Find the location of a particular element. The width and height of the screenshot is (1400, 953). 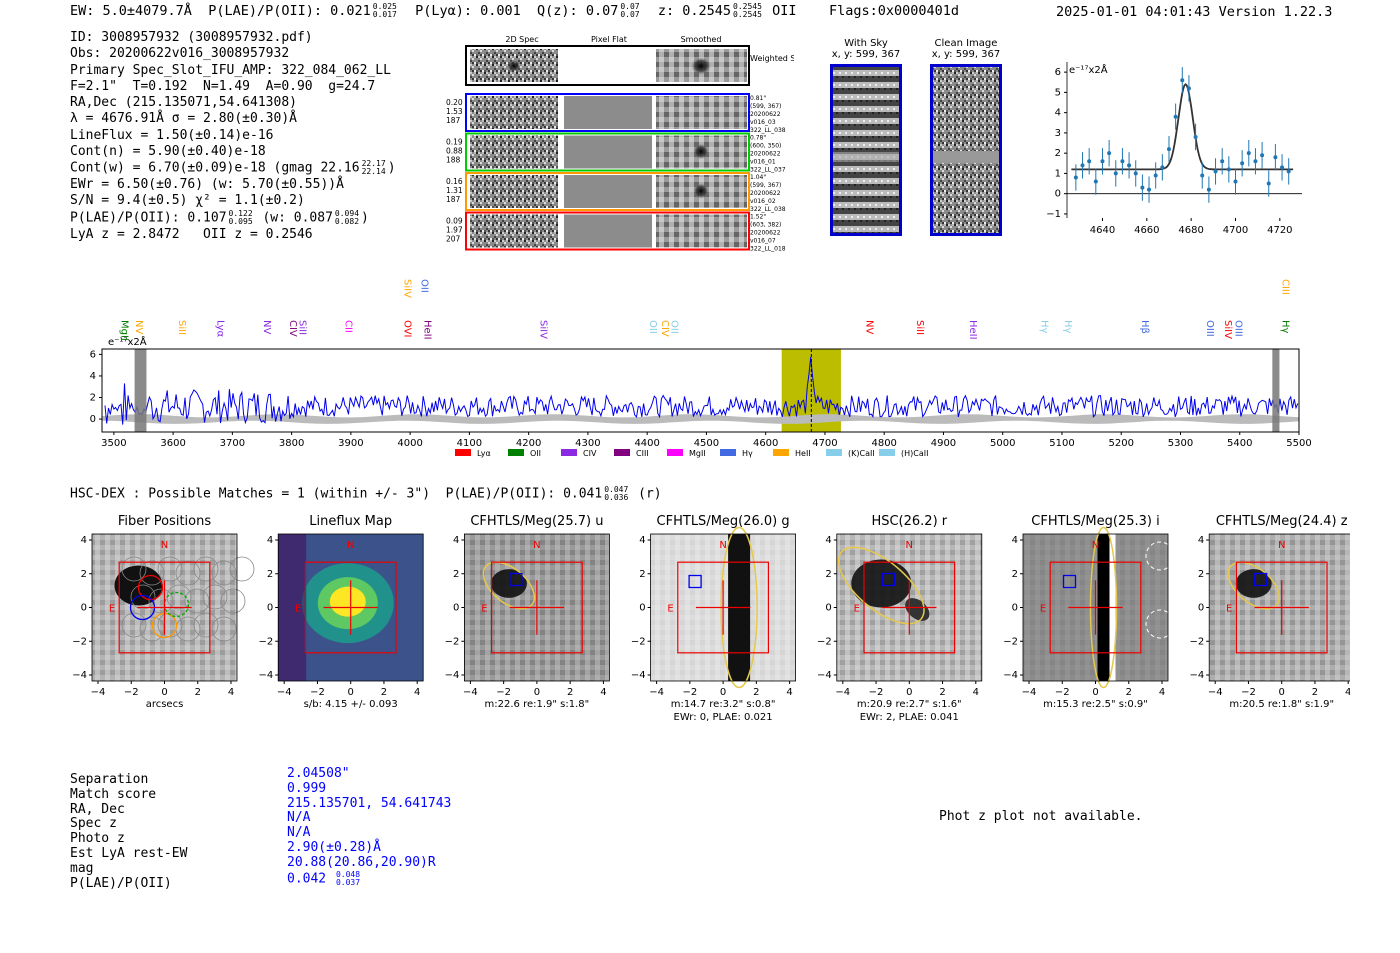

panel-title: CFHTLS/Meg(25.3) i is located at coordinates (1095, 521).